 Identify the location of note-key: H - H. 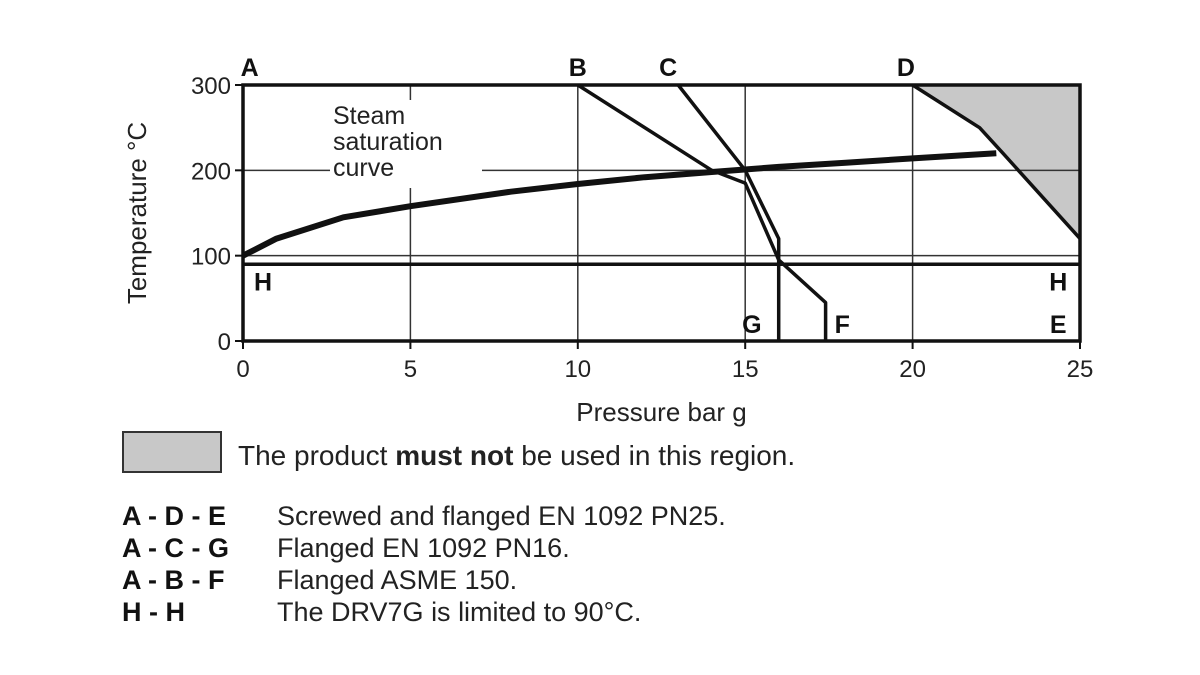
(153, 611).